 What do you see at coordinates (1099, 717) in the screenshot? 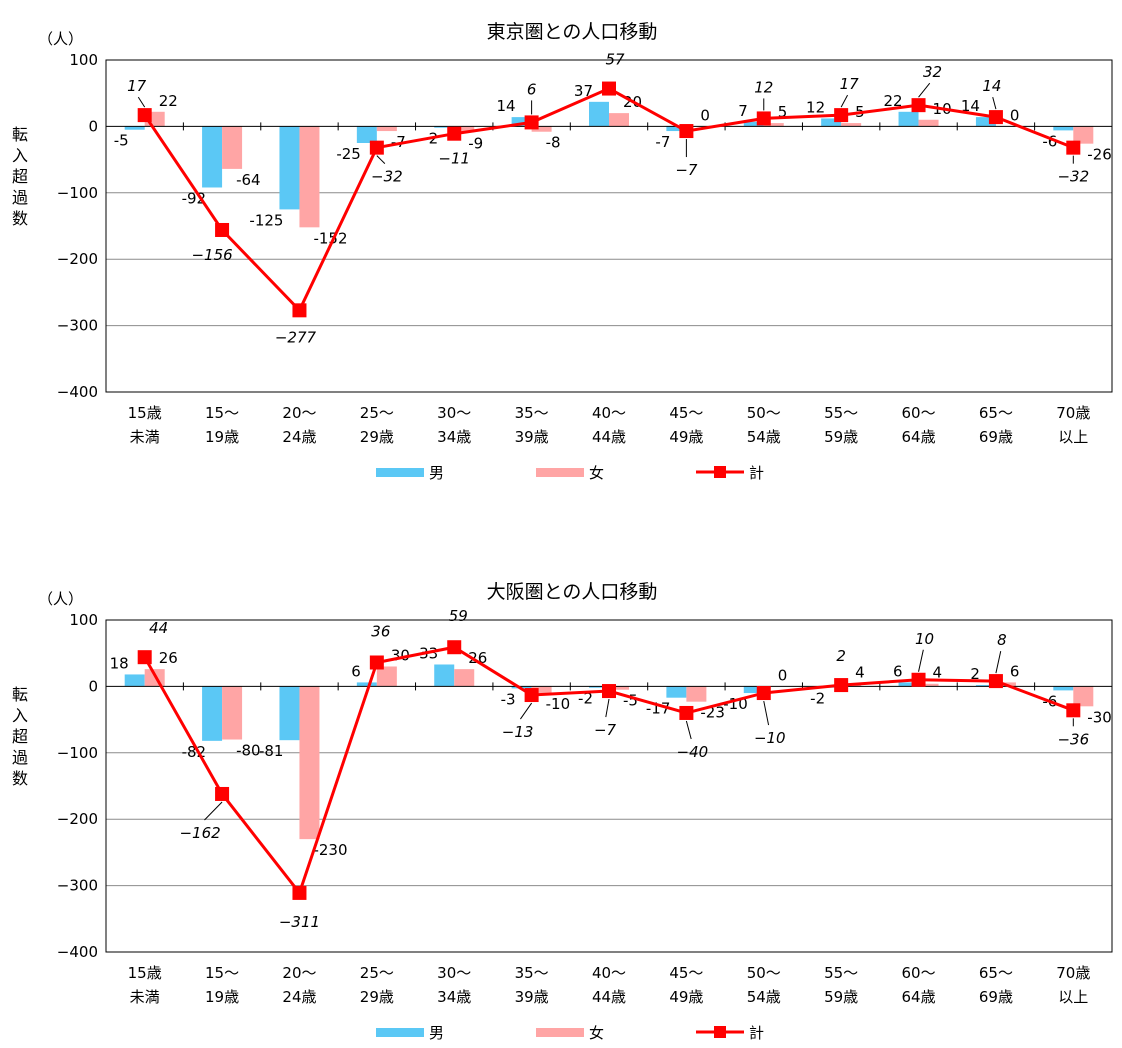
I see `data-label-female: -30` at bounding box center [1099, 717].